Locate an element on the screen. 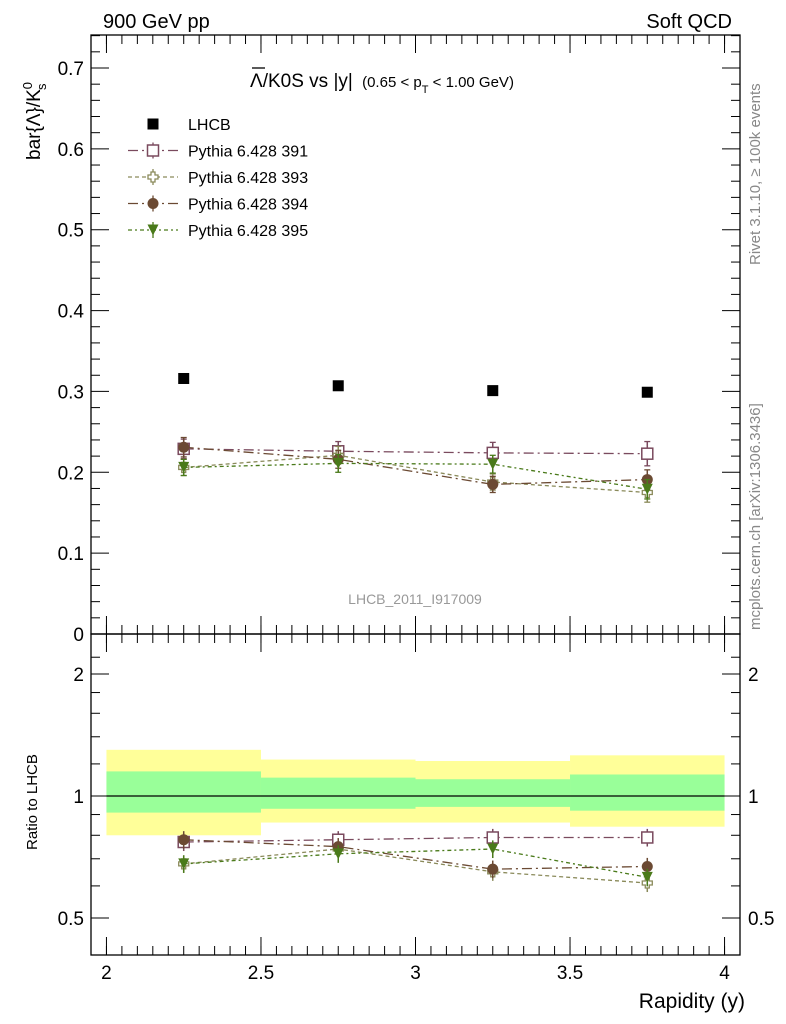  legend-item-3: Pythia 6.428 394 is located at coordinates (218, 204).